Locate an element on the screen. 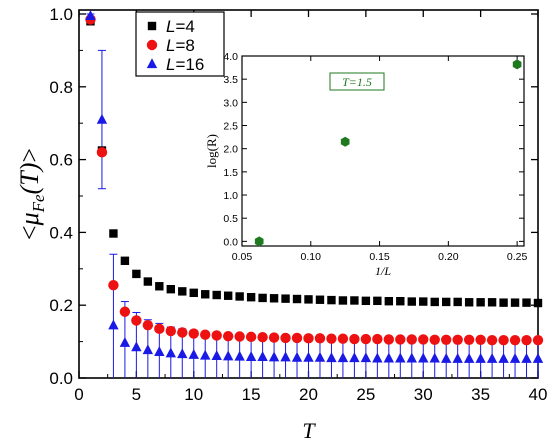 This screenshot has width=550, height=448. inset-annotation-box is located at coordinates (357, 81).